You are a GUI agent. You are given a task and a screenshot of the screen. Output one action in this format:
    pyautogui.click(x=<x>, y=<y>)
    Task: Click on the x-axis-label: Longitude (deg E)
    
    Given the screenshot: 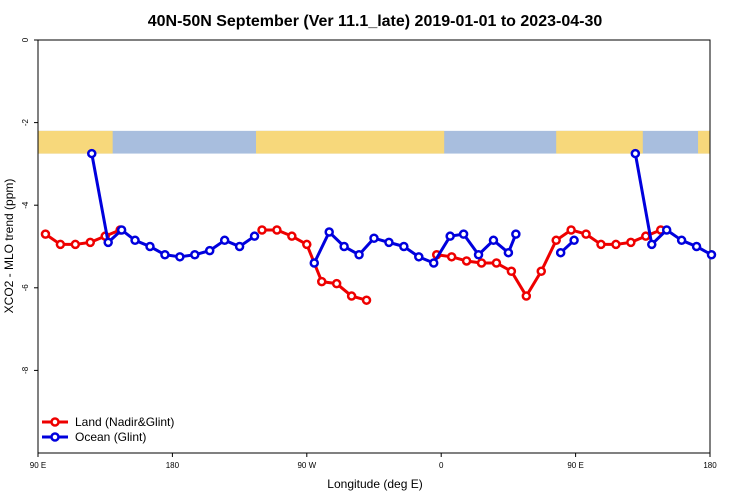 What is the action you would take?
    pyautogui.click(x=374, y=484)
    